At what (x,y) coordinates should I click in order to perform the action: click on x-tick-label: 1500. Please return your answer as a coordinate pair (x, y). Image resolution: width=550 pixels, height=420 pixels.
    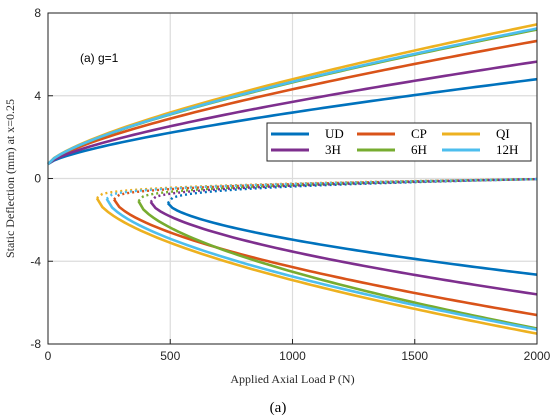
    Looking at the image, I should click on (414, 356).